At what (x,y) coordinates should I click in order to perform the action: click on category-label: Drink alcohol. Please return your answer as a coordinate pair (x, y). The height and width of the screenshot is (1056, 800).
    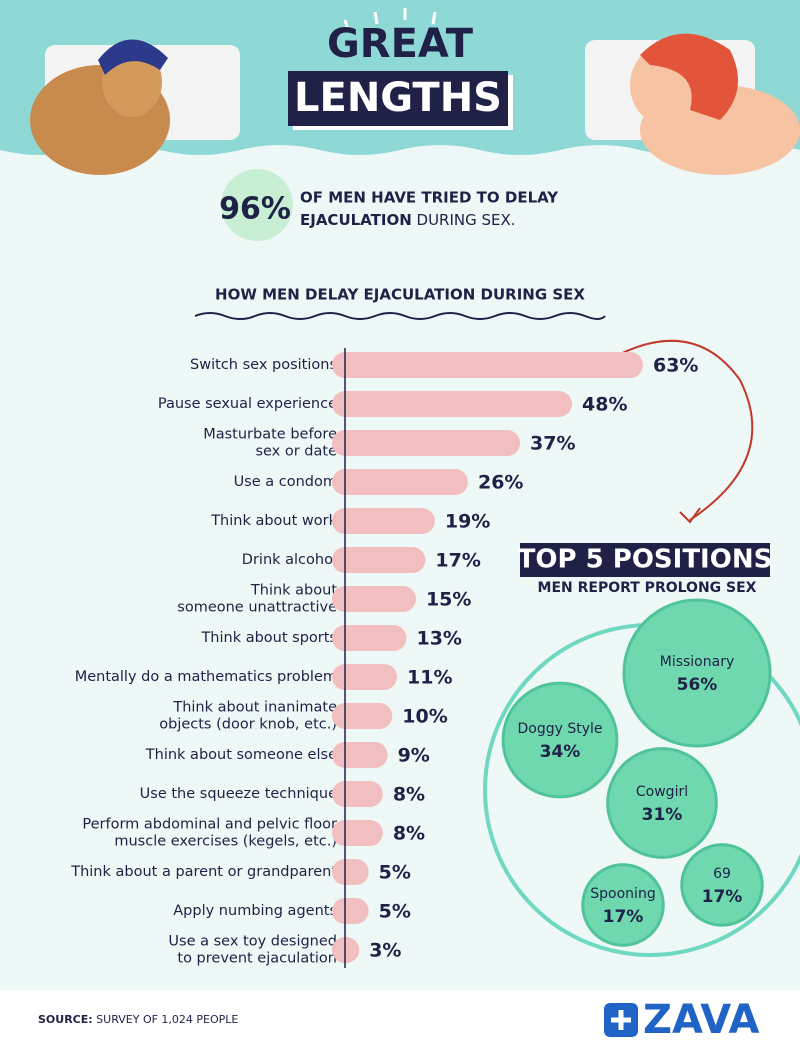
    Looking at the image, I should click on (289, 560).